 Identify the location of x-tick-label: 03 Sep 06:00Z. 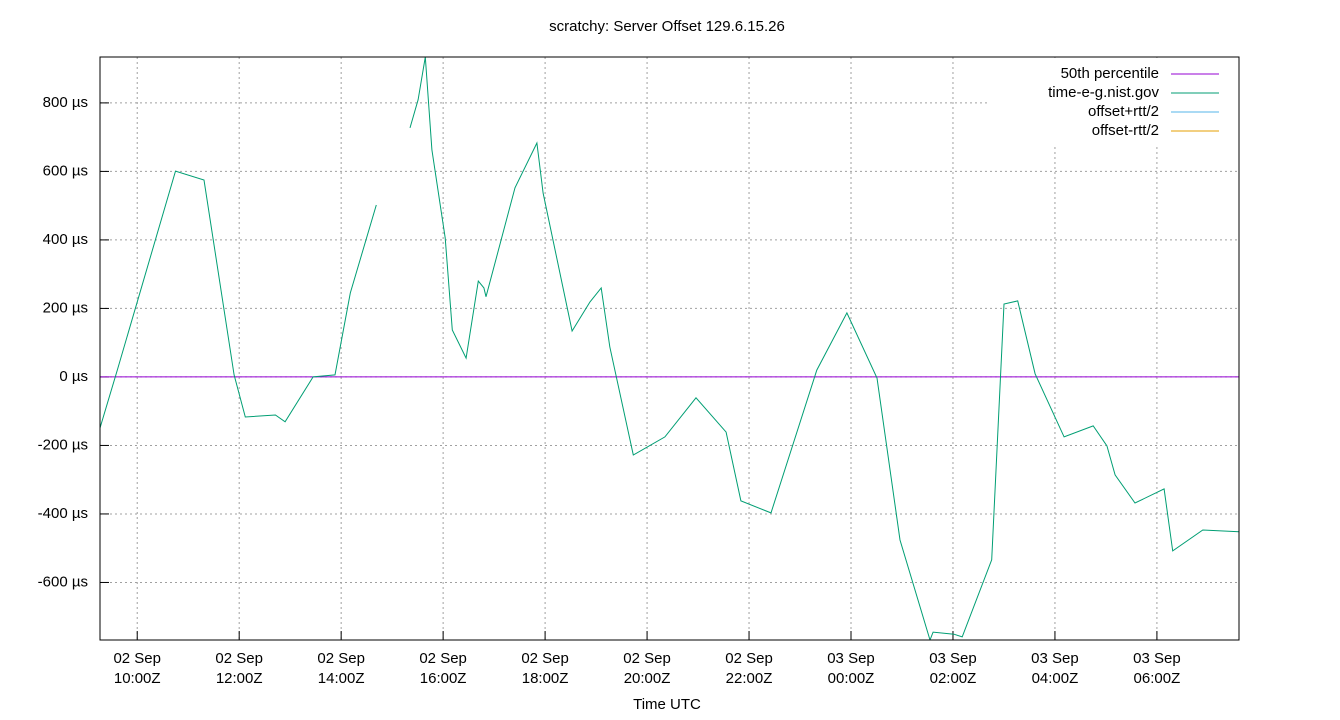
(1157, 668).